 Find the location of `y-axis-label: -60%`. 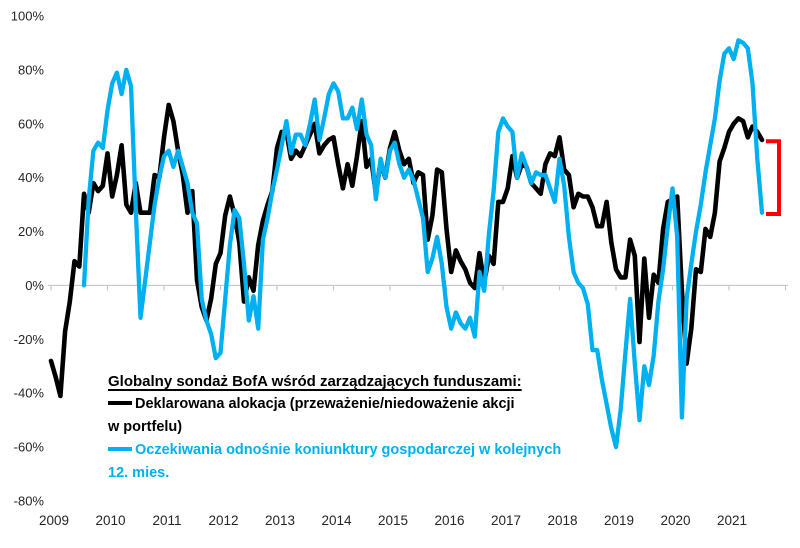

y-axis-label: -60% is located at coordinates (29, 447).